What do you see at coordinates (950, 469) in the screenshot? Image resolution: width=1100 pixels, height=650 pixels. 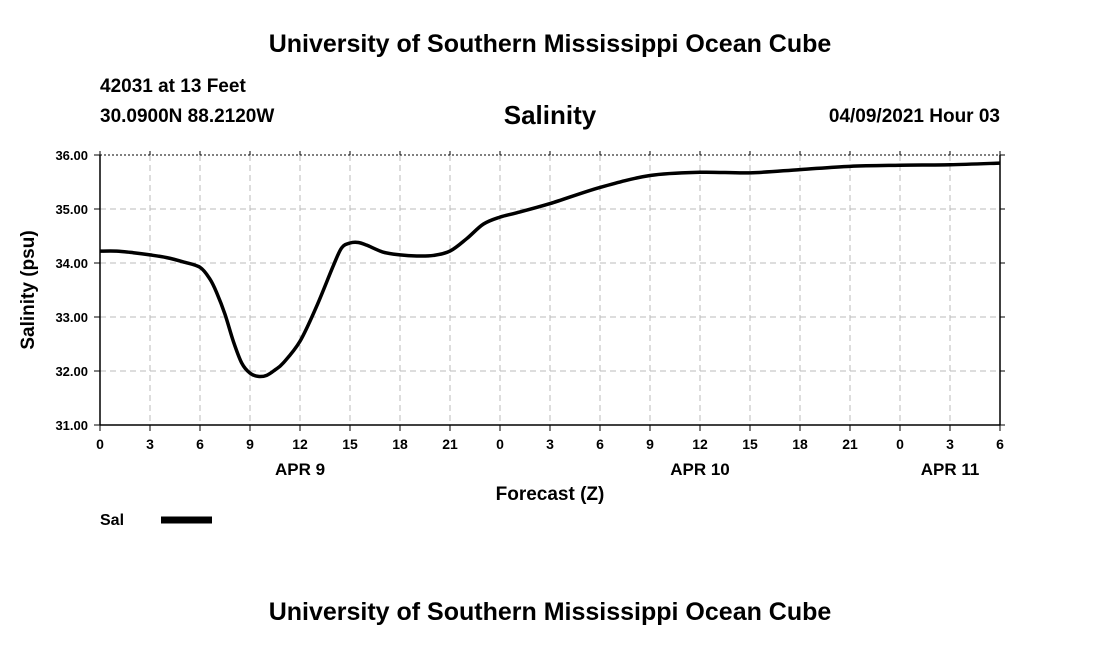 I see `date-label: APR 11` at bounding box center [950, 469].